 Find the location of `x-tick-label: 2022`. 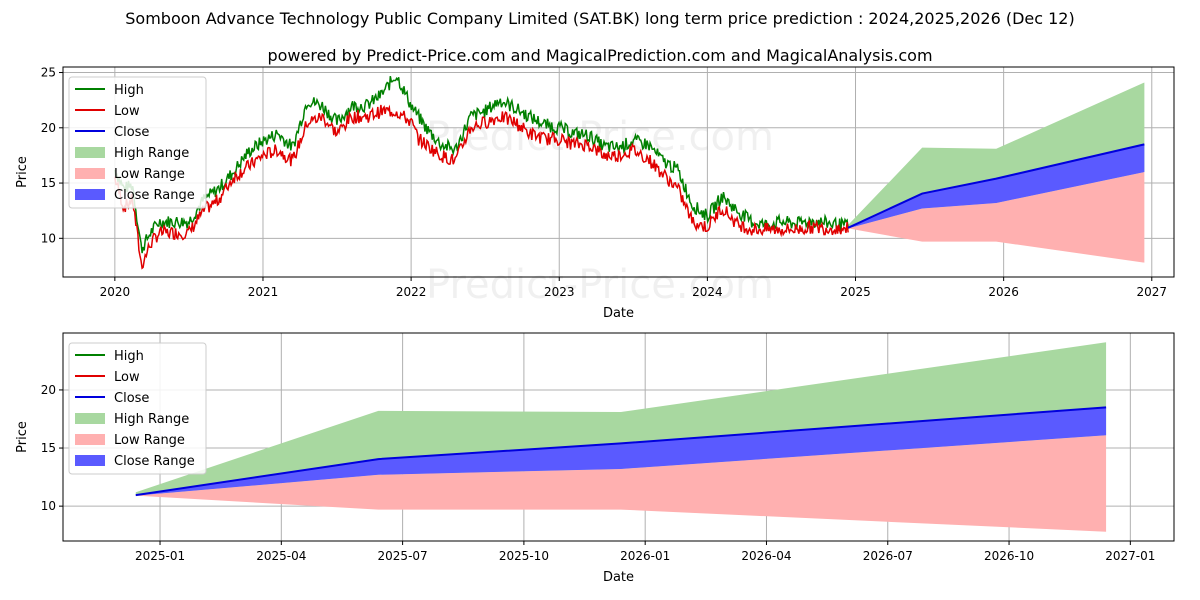

x-tick-label: 2022 is located at coordinates (411, 292).